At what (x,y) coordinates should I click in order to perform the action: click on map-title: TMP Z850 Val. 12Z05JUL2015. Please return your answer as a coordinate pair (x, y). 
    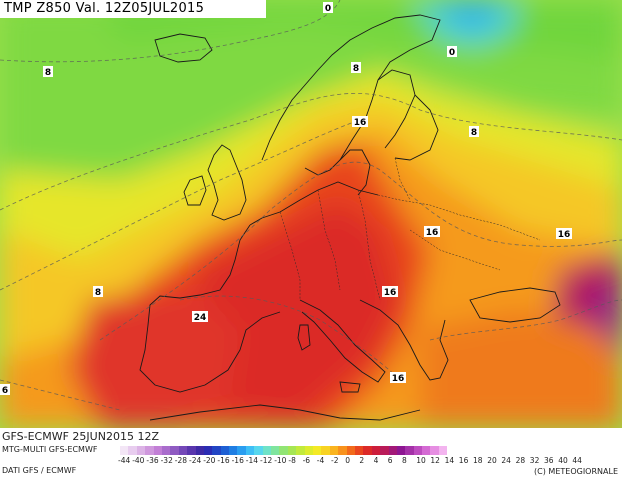
    Looking at the image, I should click on (133, 9).